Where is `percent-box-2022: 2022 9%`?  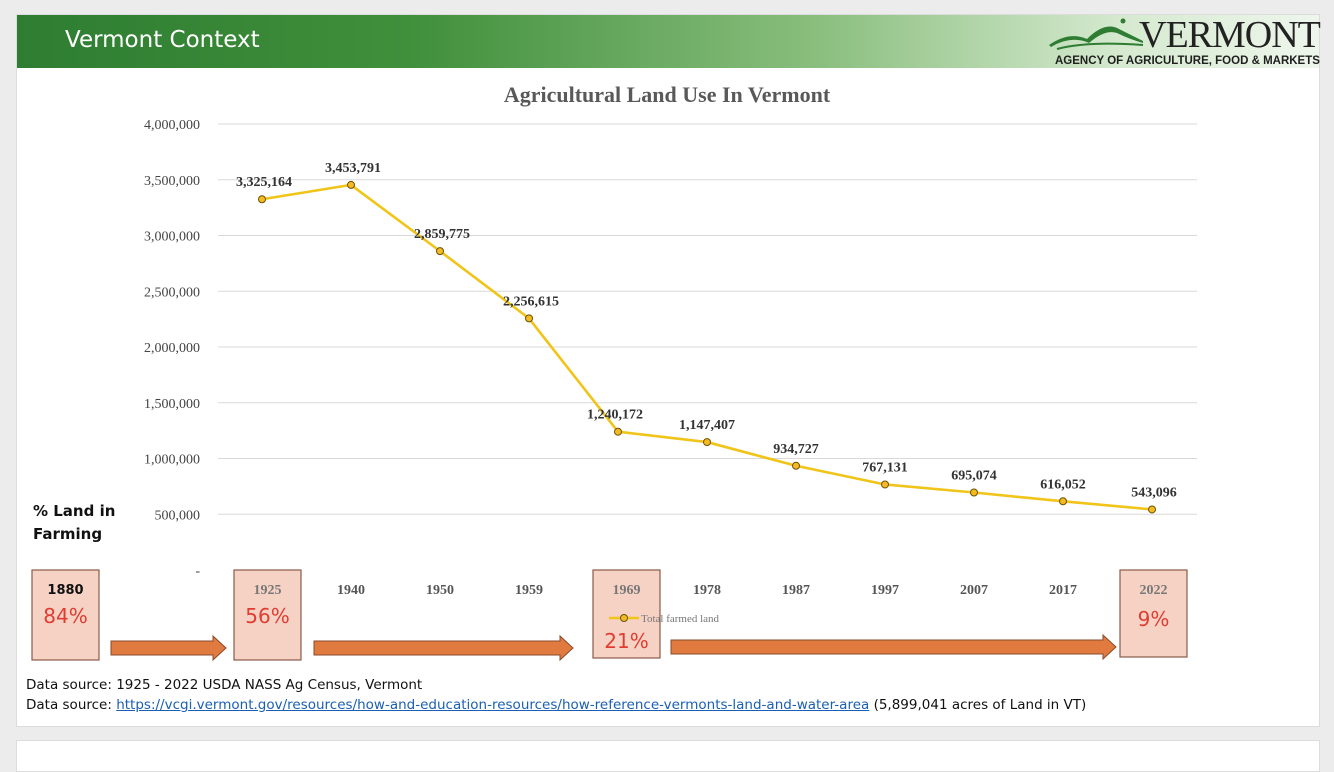 percent-box-2022: 2022 9% is located at coordinates (1153, 613).